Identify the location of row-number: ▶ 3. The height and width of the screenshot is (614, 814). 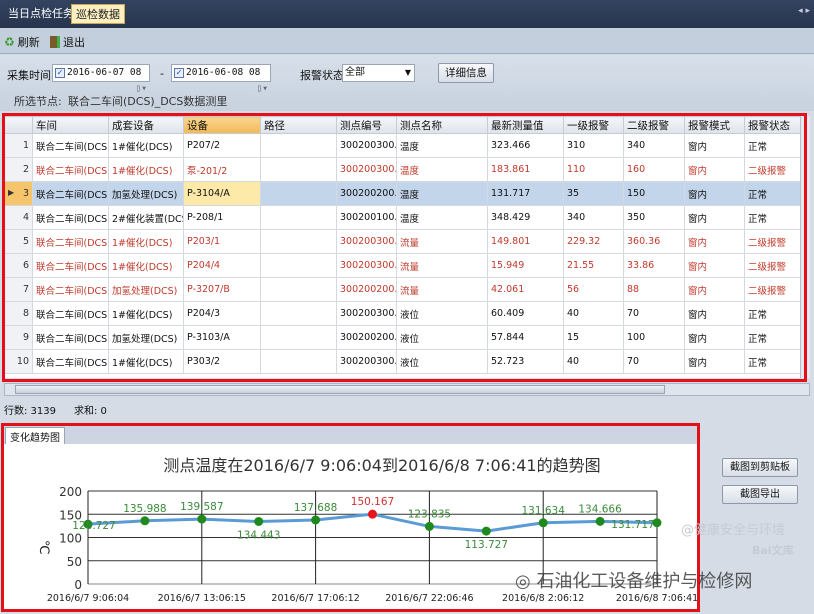
(18, 193).